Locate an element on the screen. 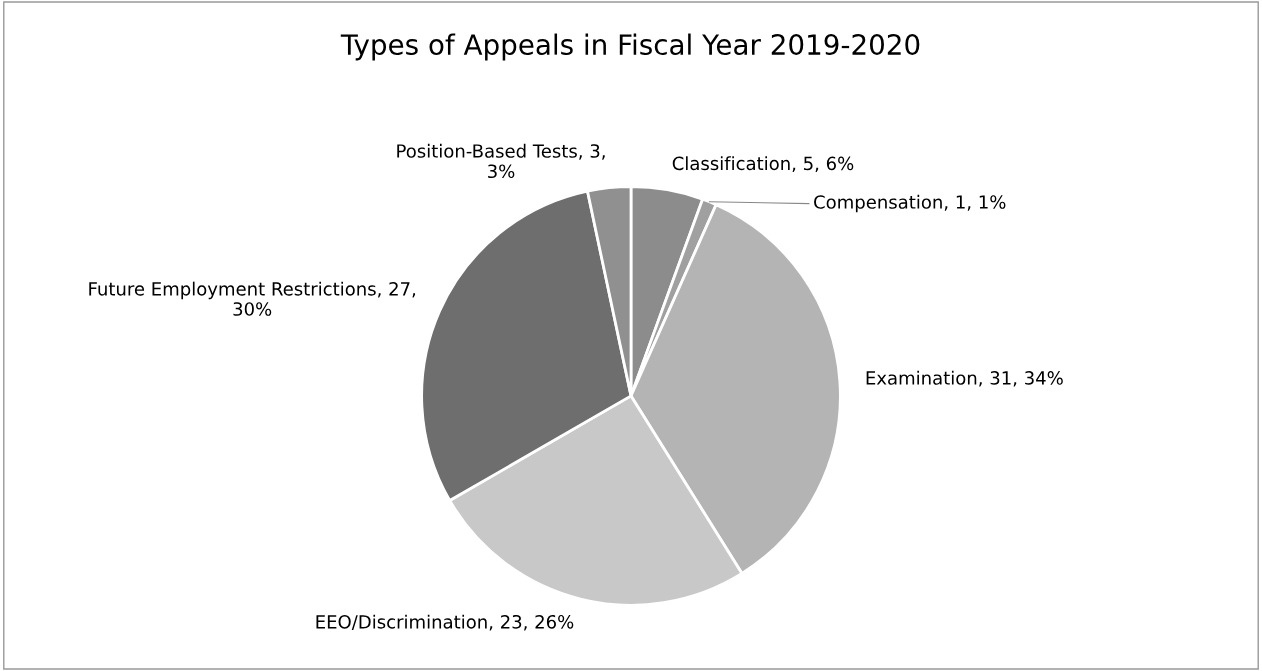 Image resolution: width=1262 pixels, height=671 pixels. slice-label: EEO/Discrimination, 23, 26% is located at coordinates (445, 622).